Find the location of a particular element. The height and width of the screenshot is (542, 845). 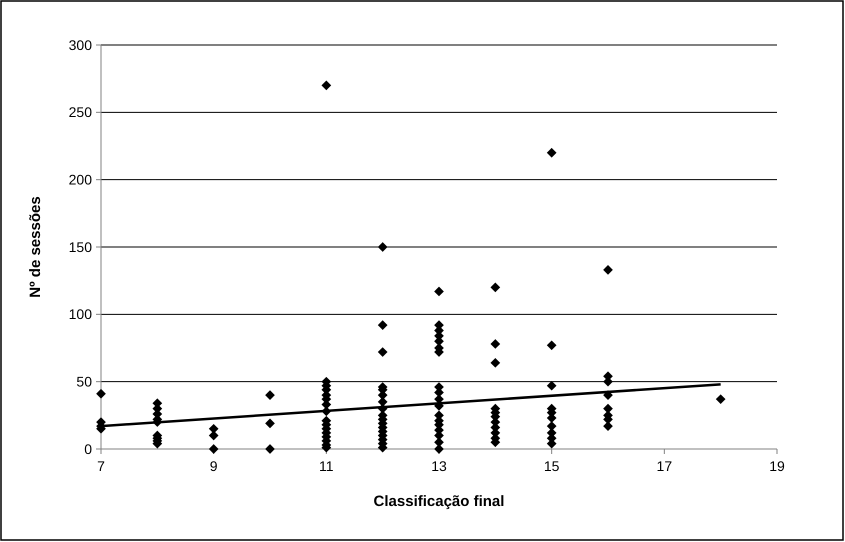

x-tick-label: 9 is located at coordinates (214, 466).